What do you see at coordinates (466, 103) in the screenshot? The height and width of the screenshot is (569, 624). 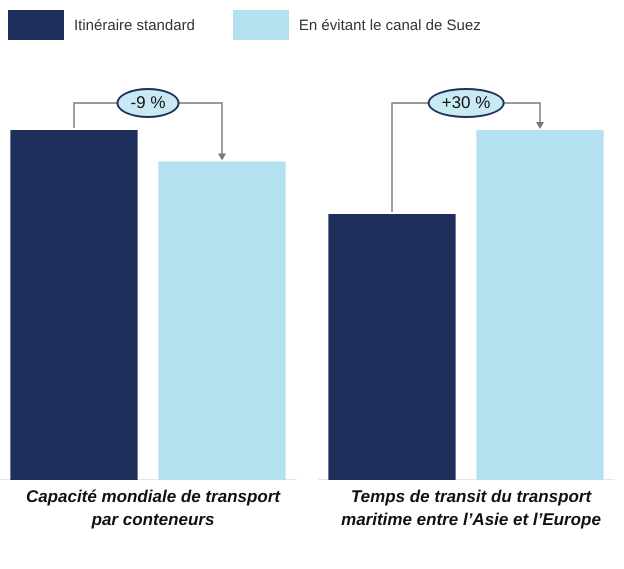 I see `text: +30 %` at bounding box center [466, 103].